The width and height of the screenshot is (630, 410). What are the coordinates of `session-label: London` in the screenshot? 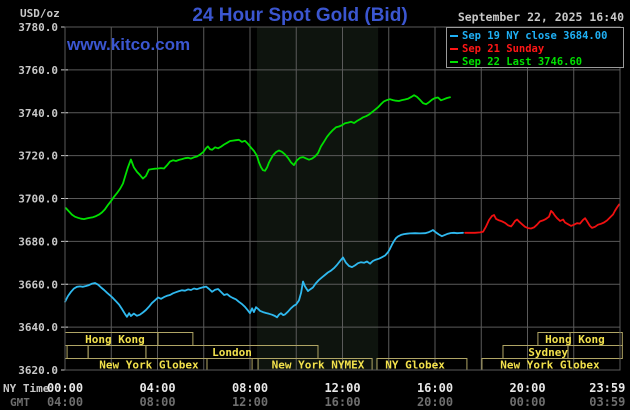 It's located at (232, 352).